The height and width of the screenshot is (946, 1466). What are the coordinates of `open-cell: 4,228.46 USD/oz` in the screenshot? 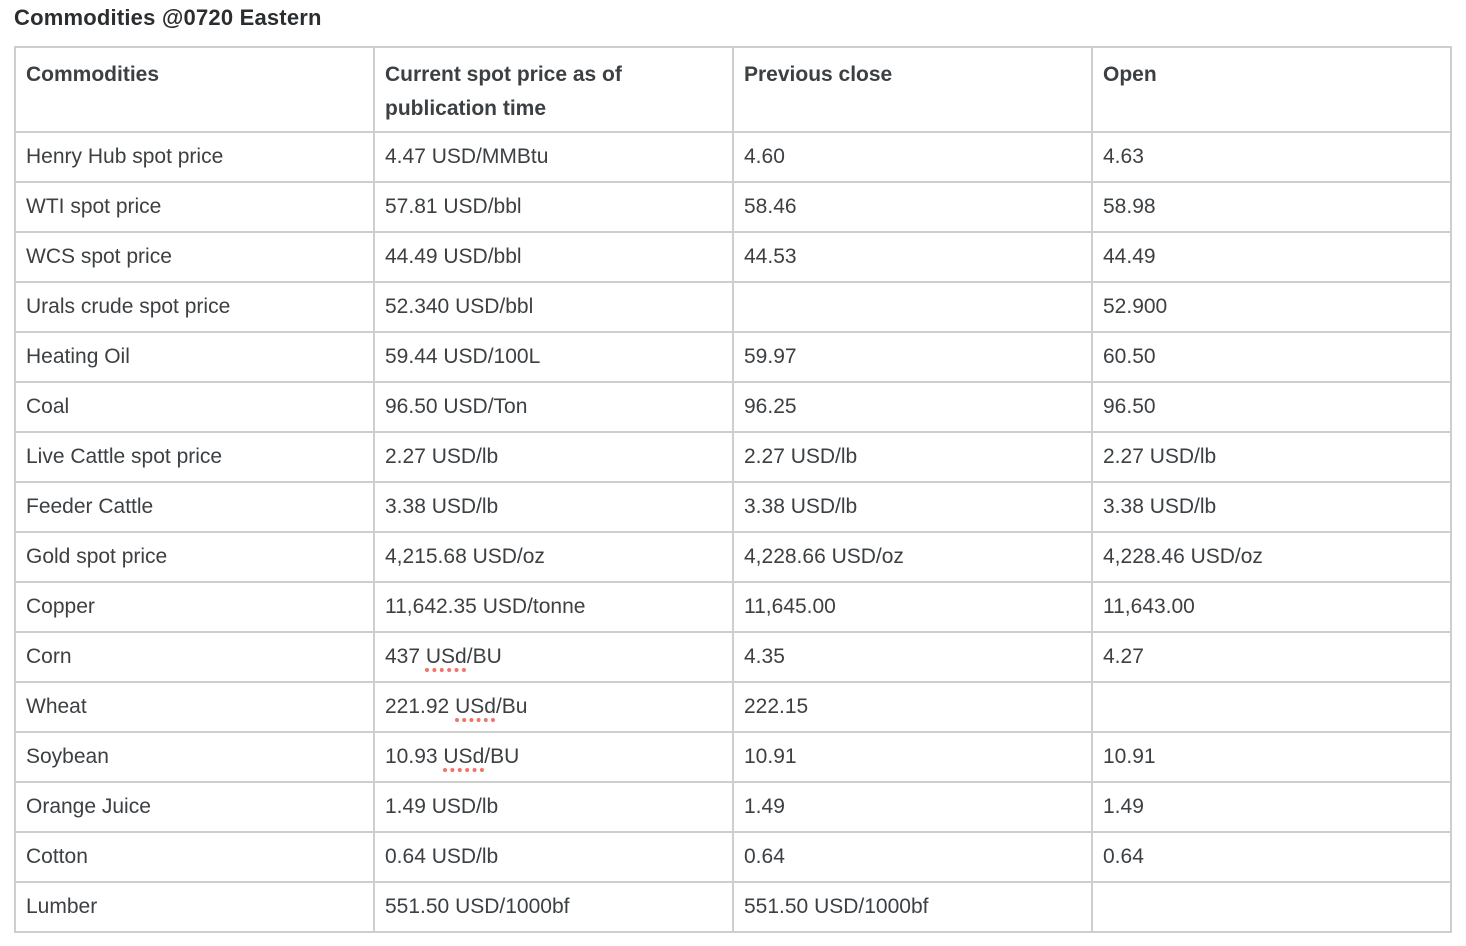 It's located at (1271, 557).